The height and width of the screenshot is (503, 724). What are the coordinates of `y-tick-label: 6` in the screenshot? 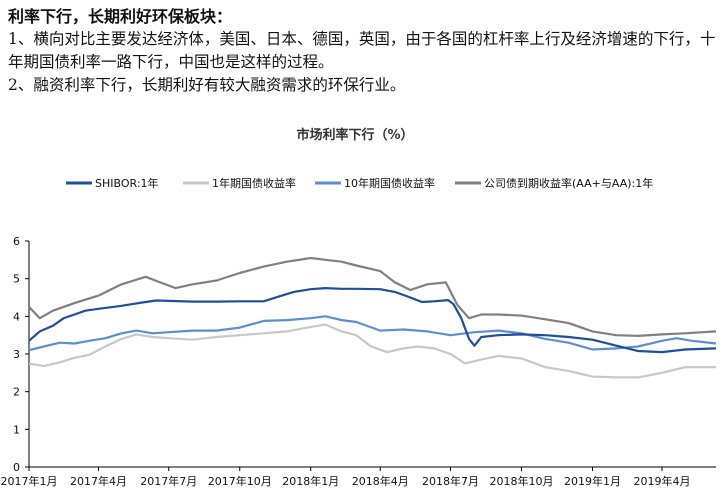 It's located at (16, 241).